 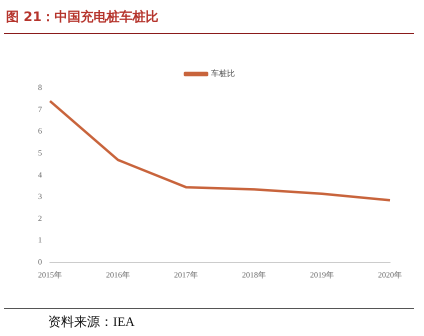 I want to click on x-tick-label: 2017年, so click(x=186, y=275).